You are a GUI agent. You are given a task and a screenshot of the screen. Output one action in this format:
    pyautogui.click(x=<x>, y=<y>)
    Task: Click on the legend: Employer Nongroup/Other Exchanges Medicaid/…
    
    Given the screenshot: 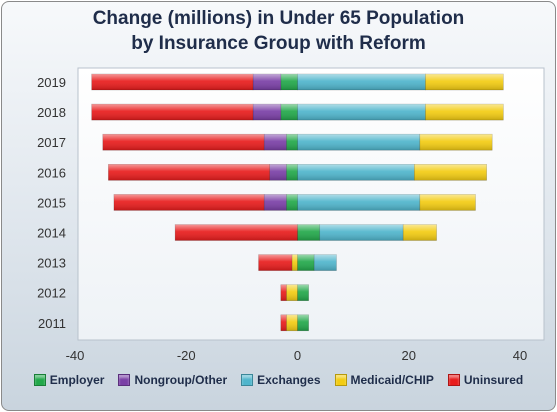 What is the action you would take?
    pyautogui.click(x=278, y=380)
    